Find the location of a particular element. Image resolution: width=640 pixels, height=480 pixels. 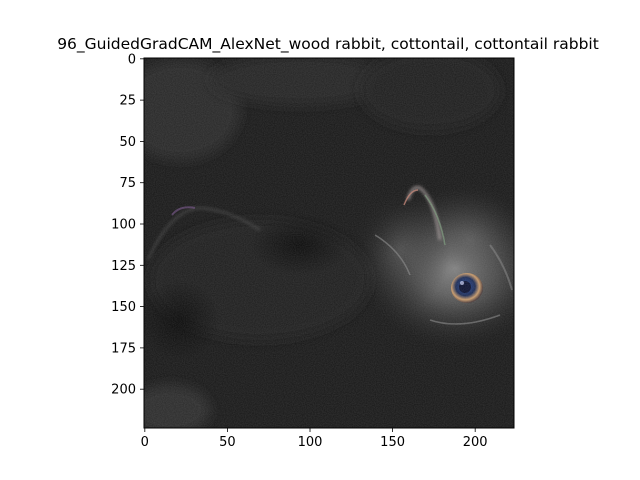

y-tick-label: 75 is located at coordinates (127, 183).